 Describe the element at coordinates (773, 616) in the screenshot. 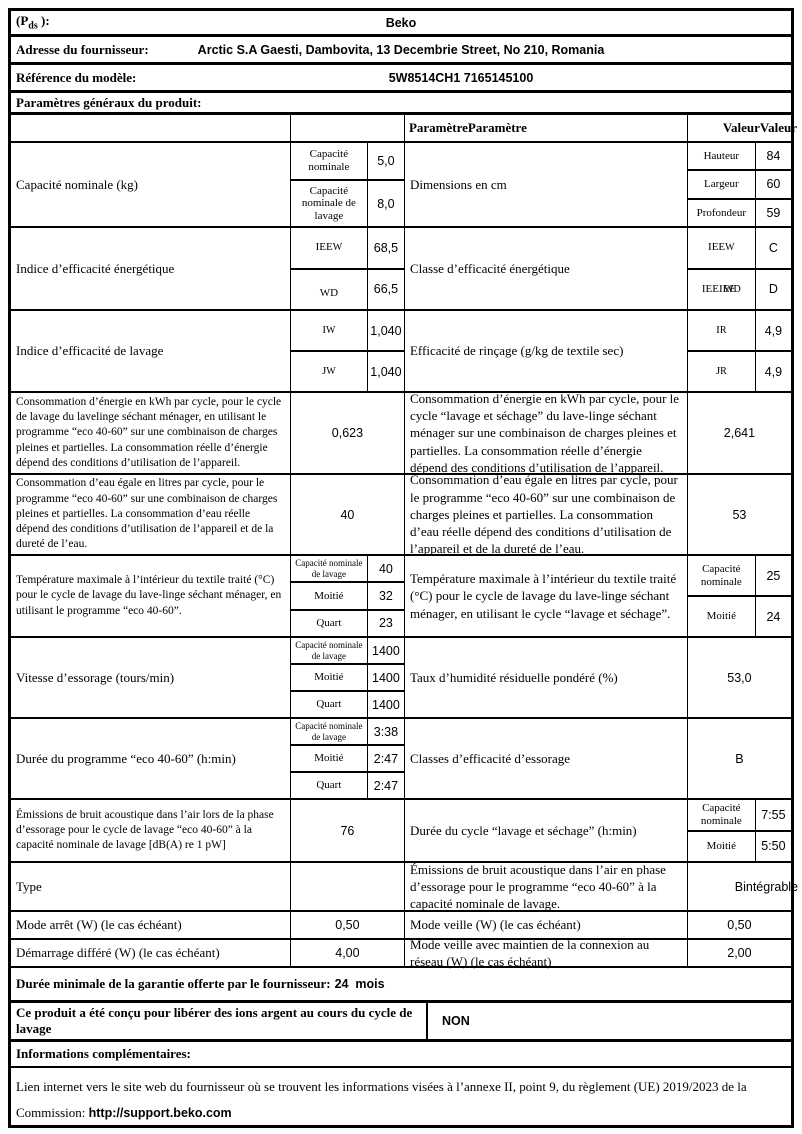

I see `temp-wd-half-value: 24` at that location.